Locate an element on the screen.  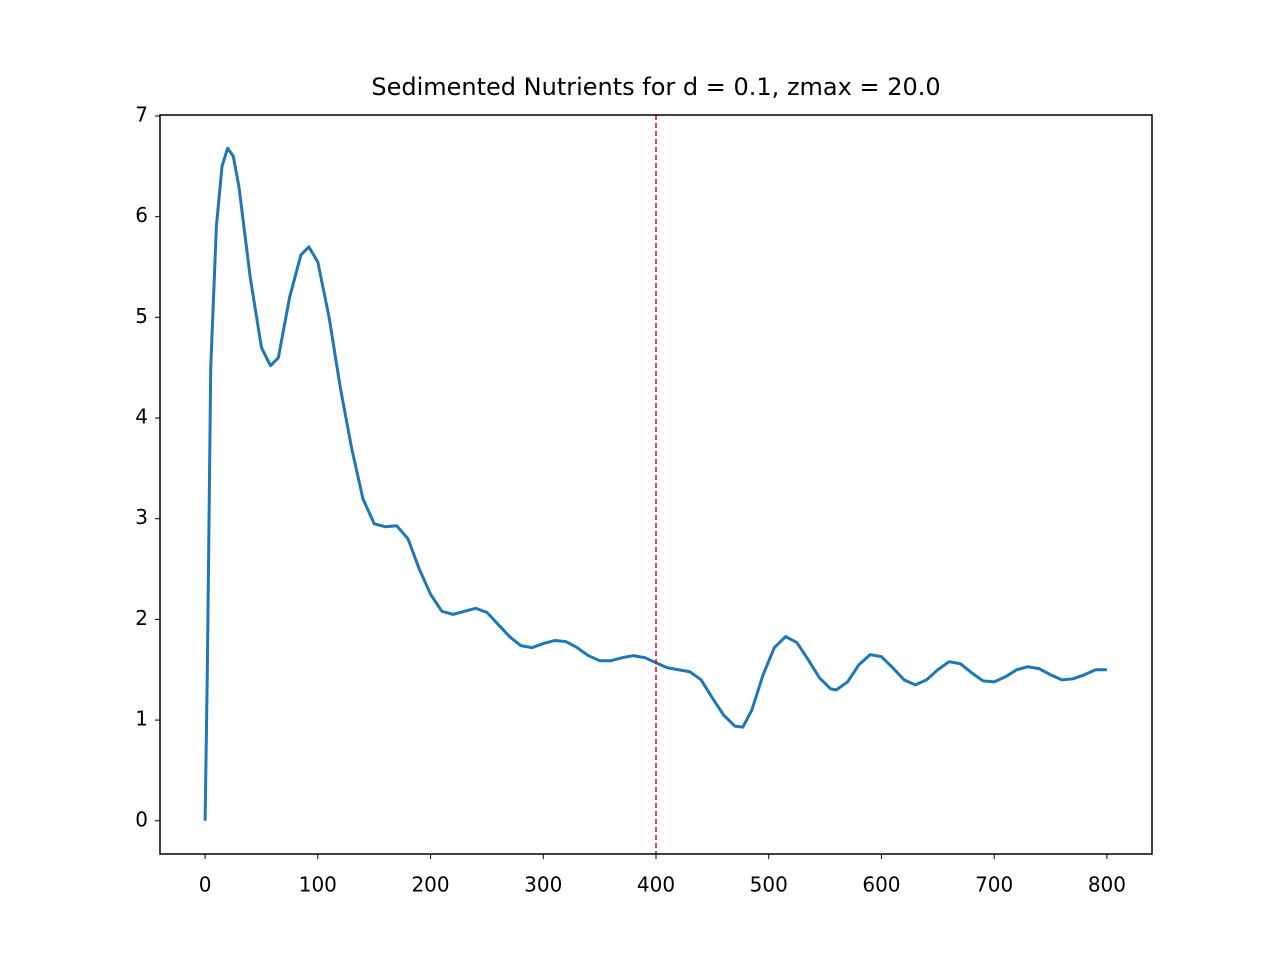
y-tick-label: 4 is located at coordinates (141, 417).